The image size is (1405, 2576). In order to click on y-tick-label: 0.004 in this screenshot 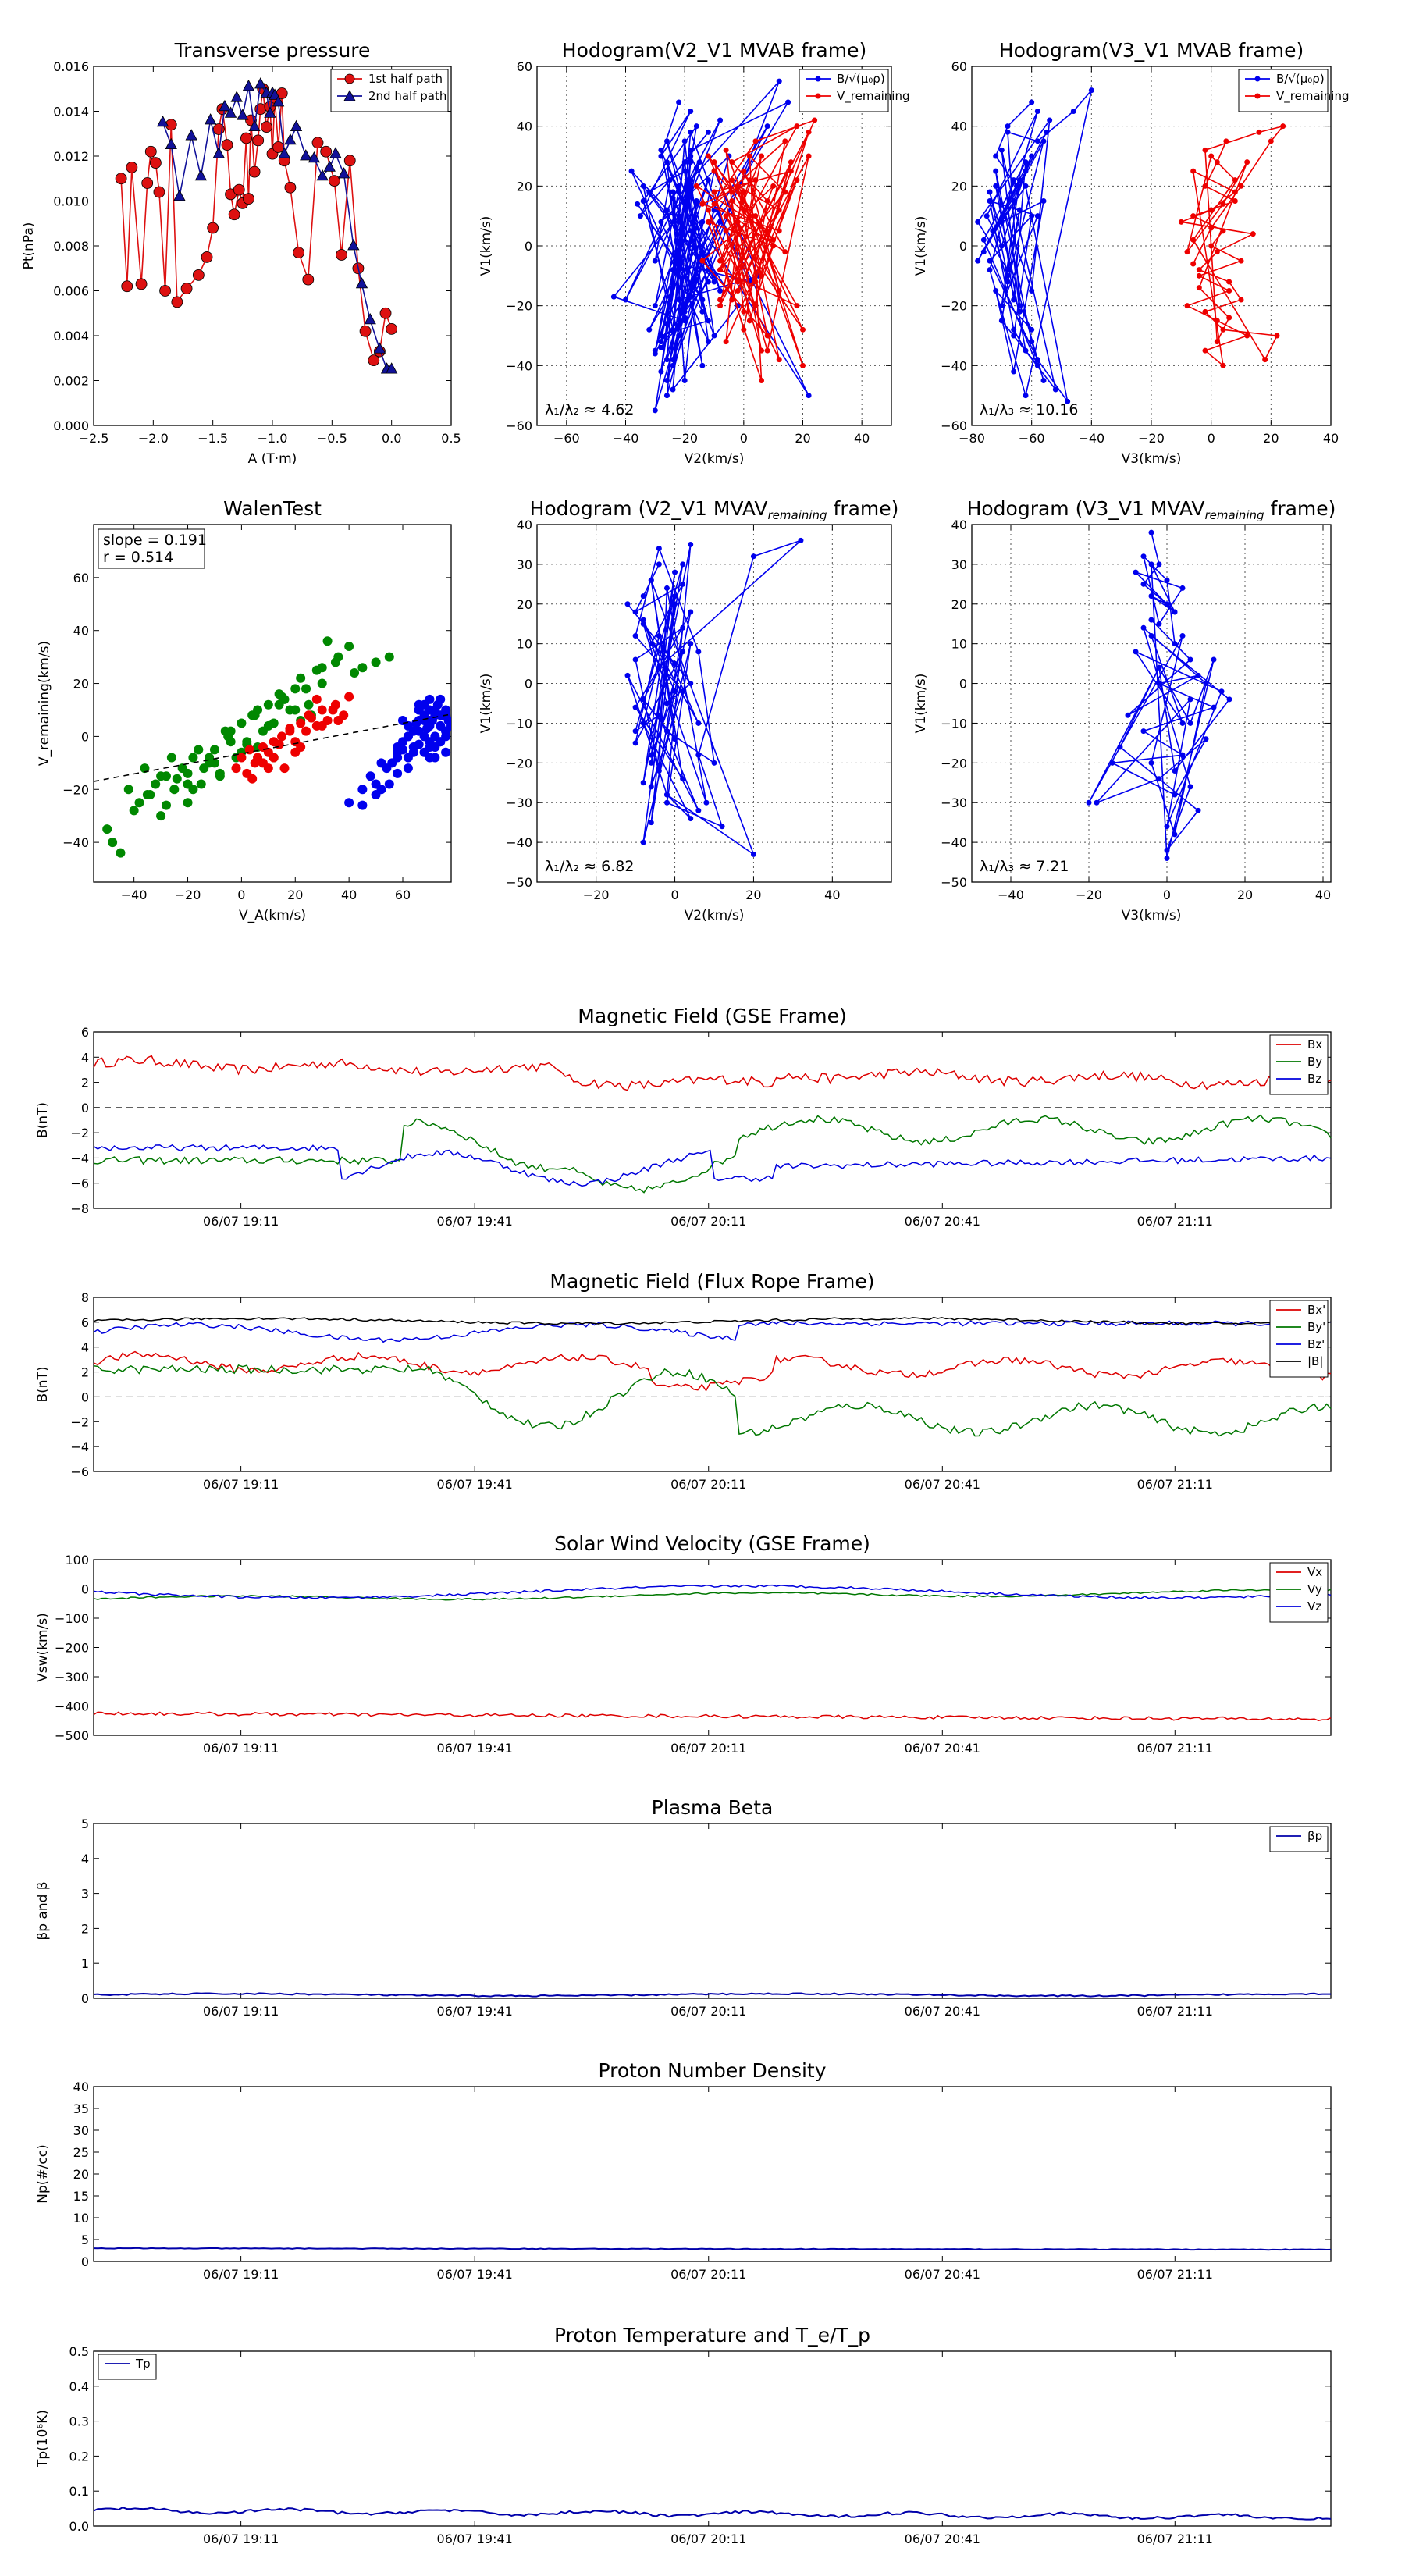, I will do `click(71, 336)`.